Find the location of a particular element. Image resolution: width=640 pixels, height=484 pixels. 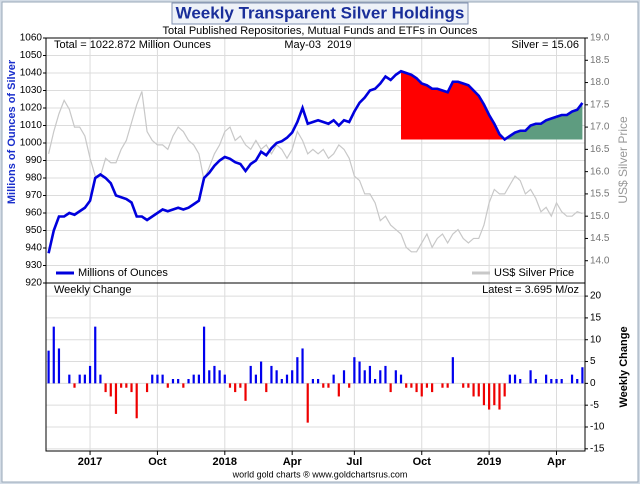

y2-tick-label: 17.0 is located at coordinates (600, 127).